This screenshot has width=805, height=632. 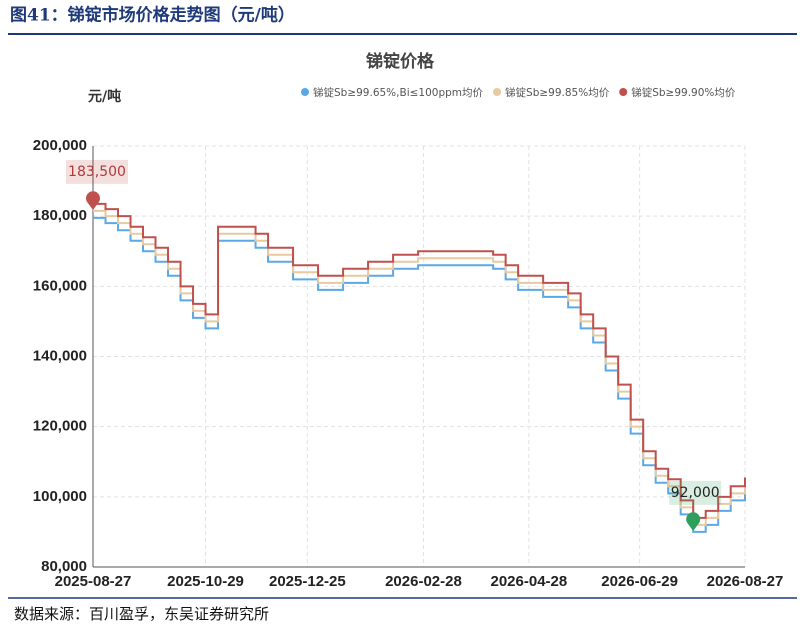 What do you see at coordinates (307, 581) in the screenshot?
I see `x-tick-label: 2025-12-25` at bounding box center [307, 581].